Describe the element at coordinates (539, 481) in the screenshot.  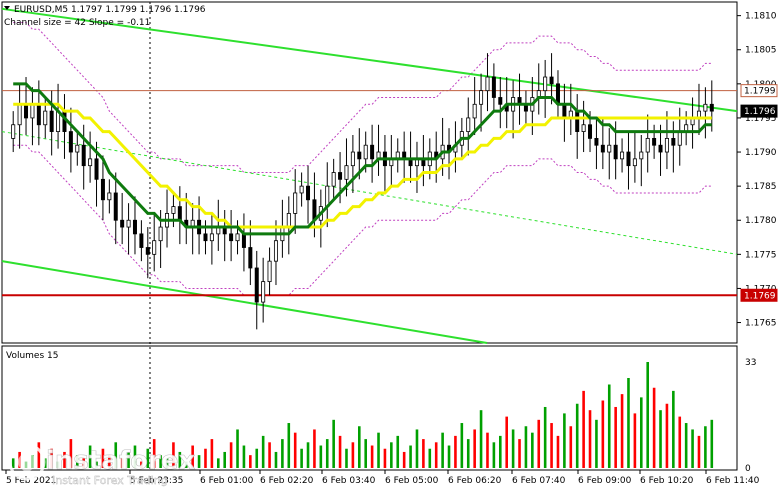
I see `time-axis-label: 6 Feb 07:40` at that location.